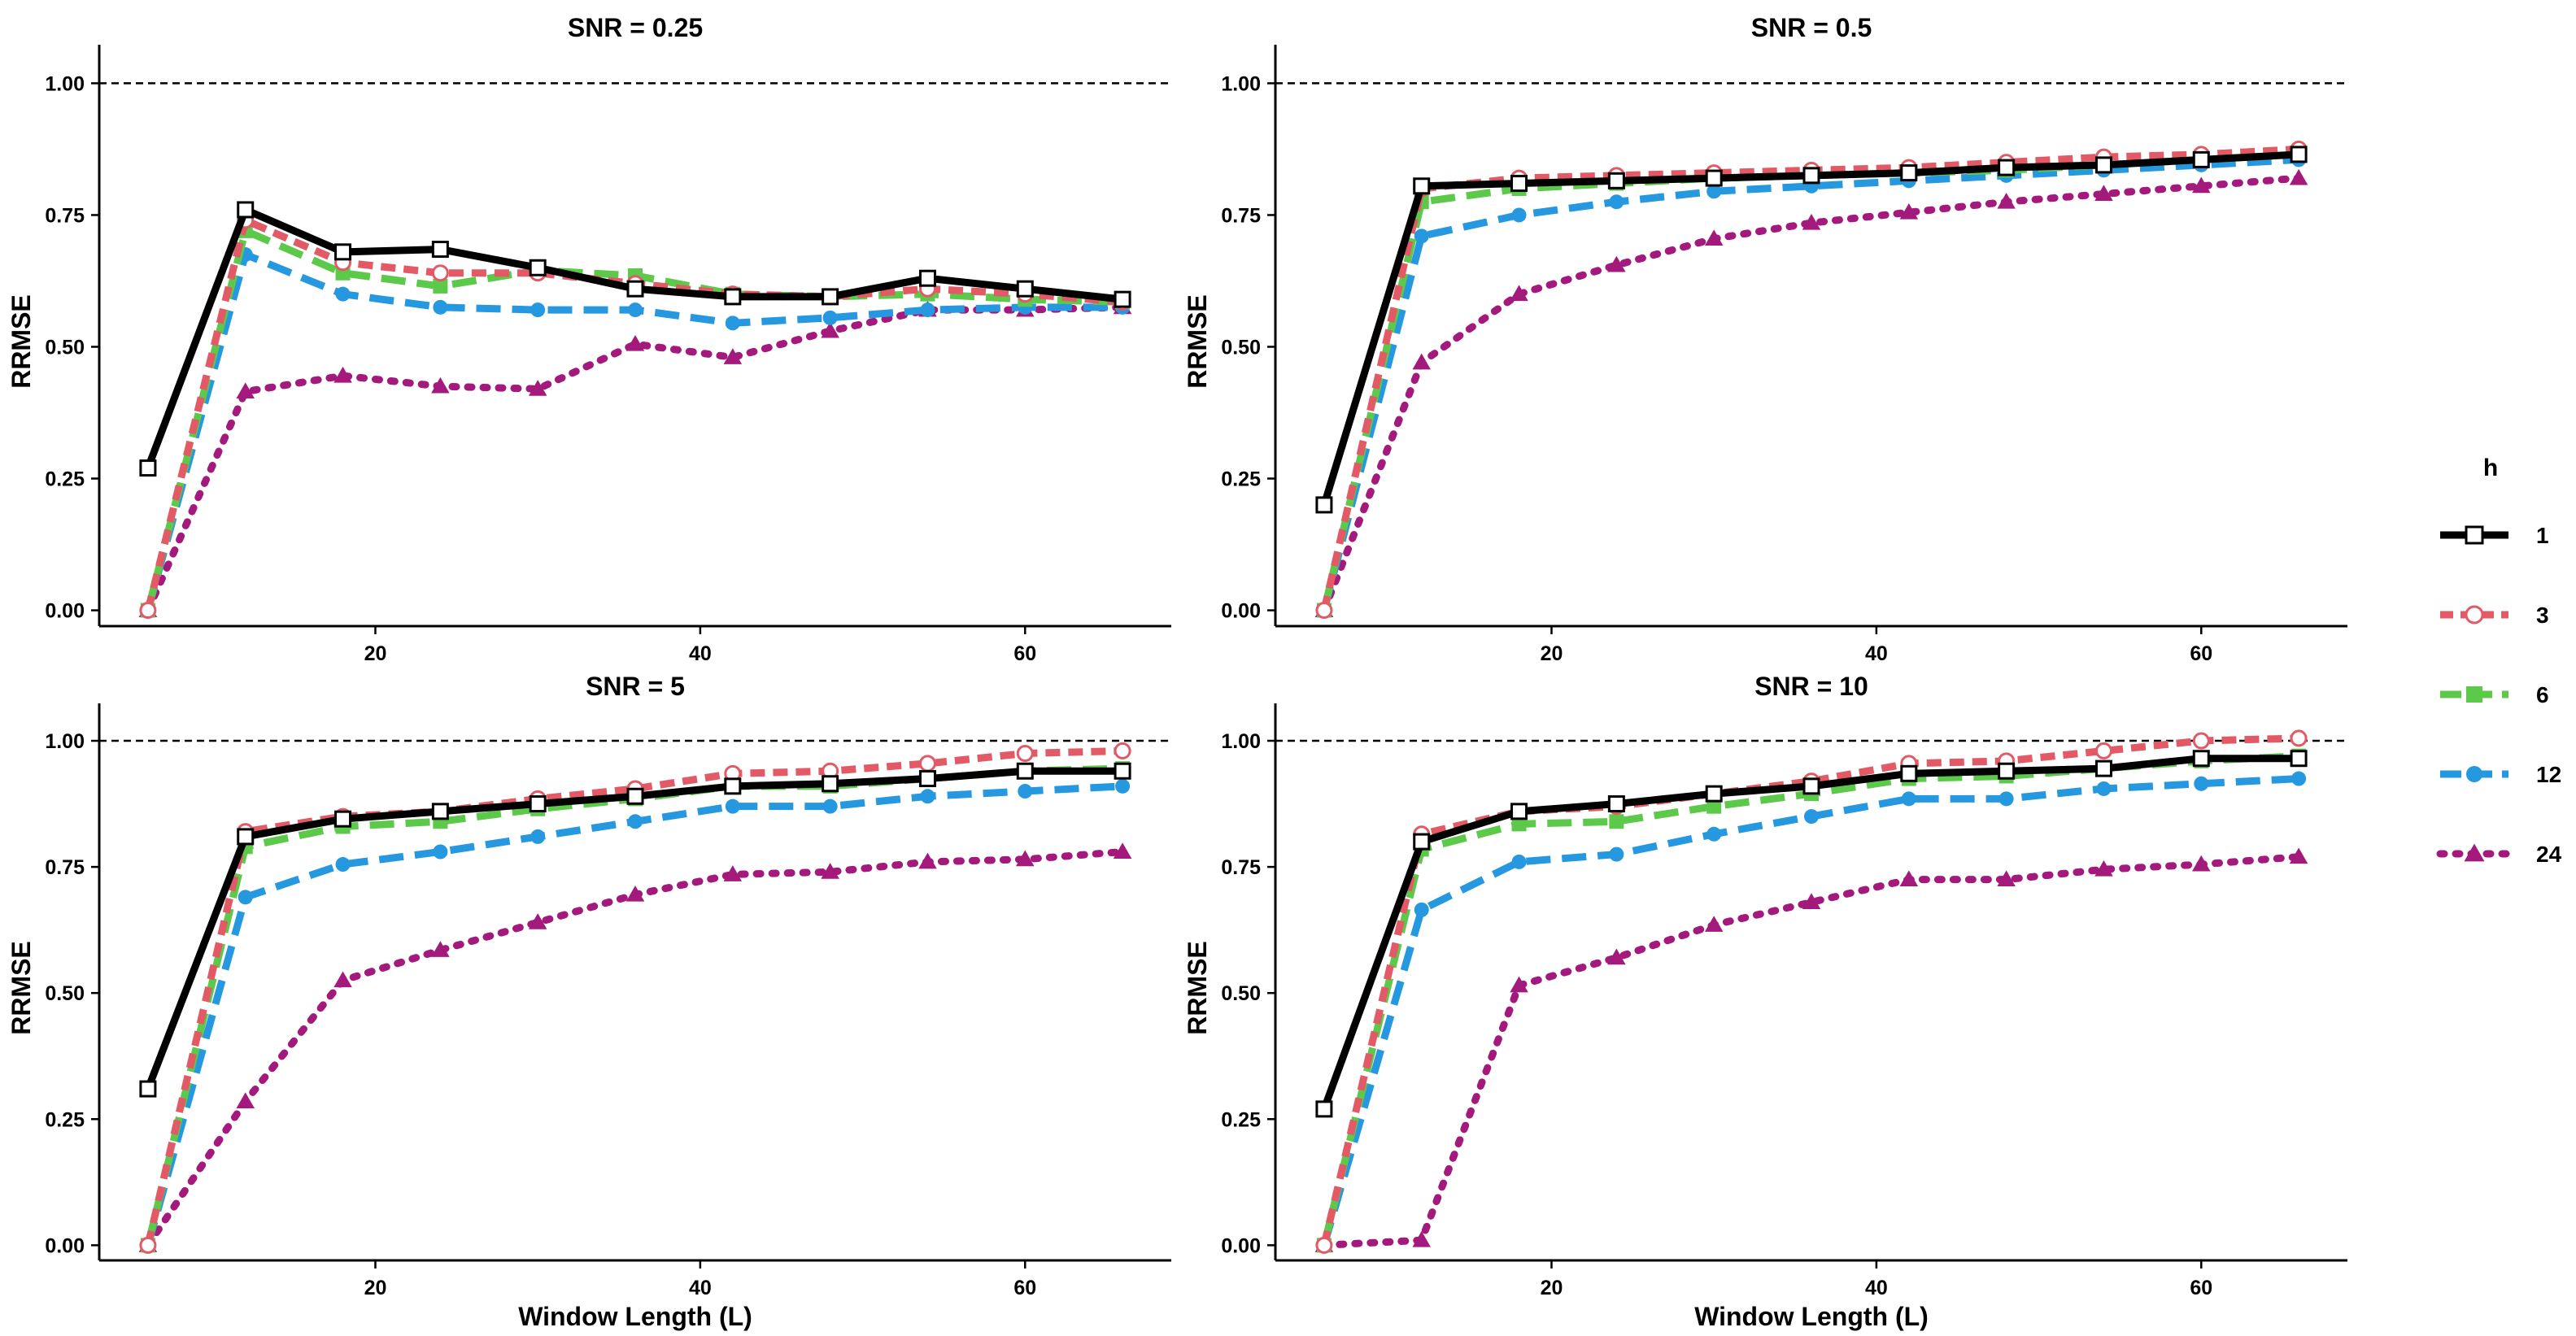 This screenshot has width=2576, height=1336. I want to click on legend-title: h, so click(2490, 468).